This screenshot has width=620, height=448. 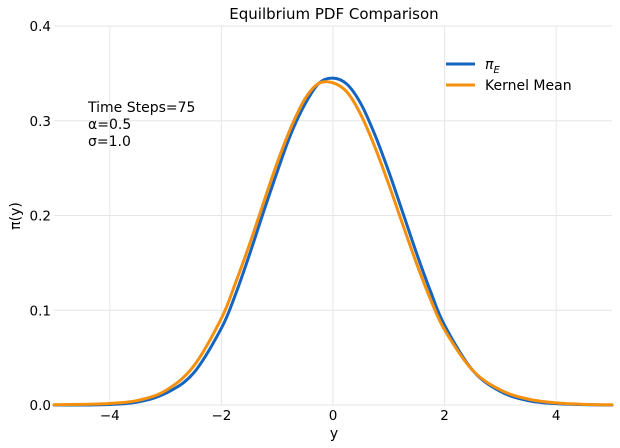 What do you see at coordinates (110, 416) in the screenshot?
I see `x-tick-label: −4` at bounding box center [110, 416].